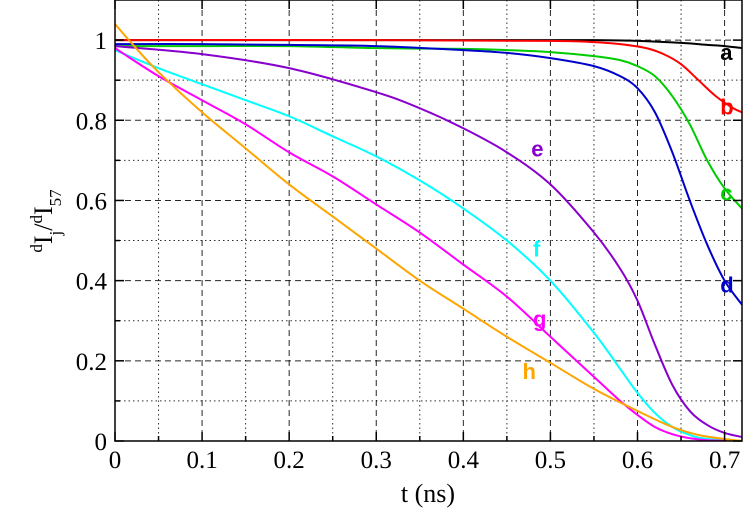 Image resolution: width=747 pixels, height=510 pixels. Describe the element at coordinates (376, 460) in the screenshot. I see `x-tick-label: 0.3` at that location.